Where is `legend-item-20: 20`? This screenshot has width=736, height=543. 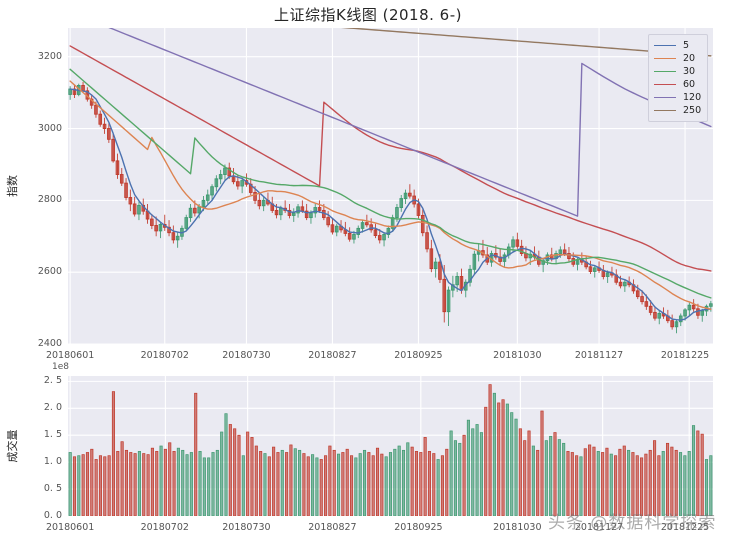
legend-item-20: 20 is located at coordinates (677, 58).